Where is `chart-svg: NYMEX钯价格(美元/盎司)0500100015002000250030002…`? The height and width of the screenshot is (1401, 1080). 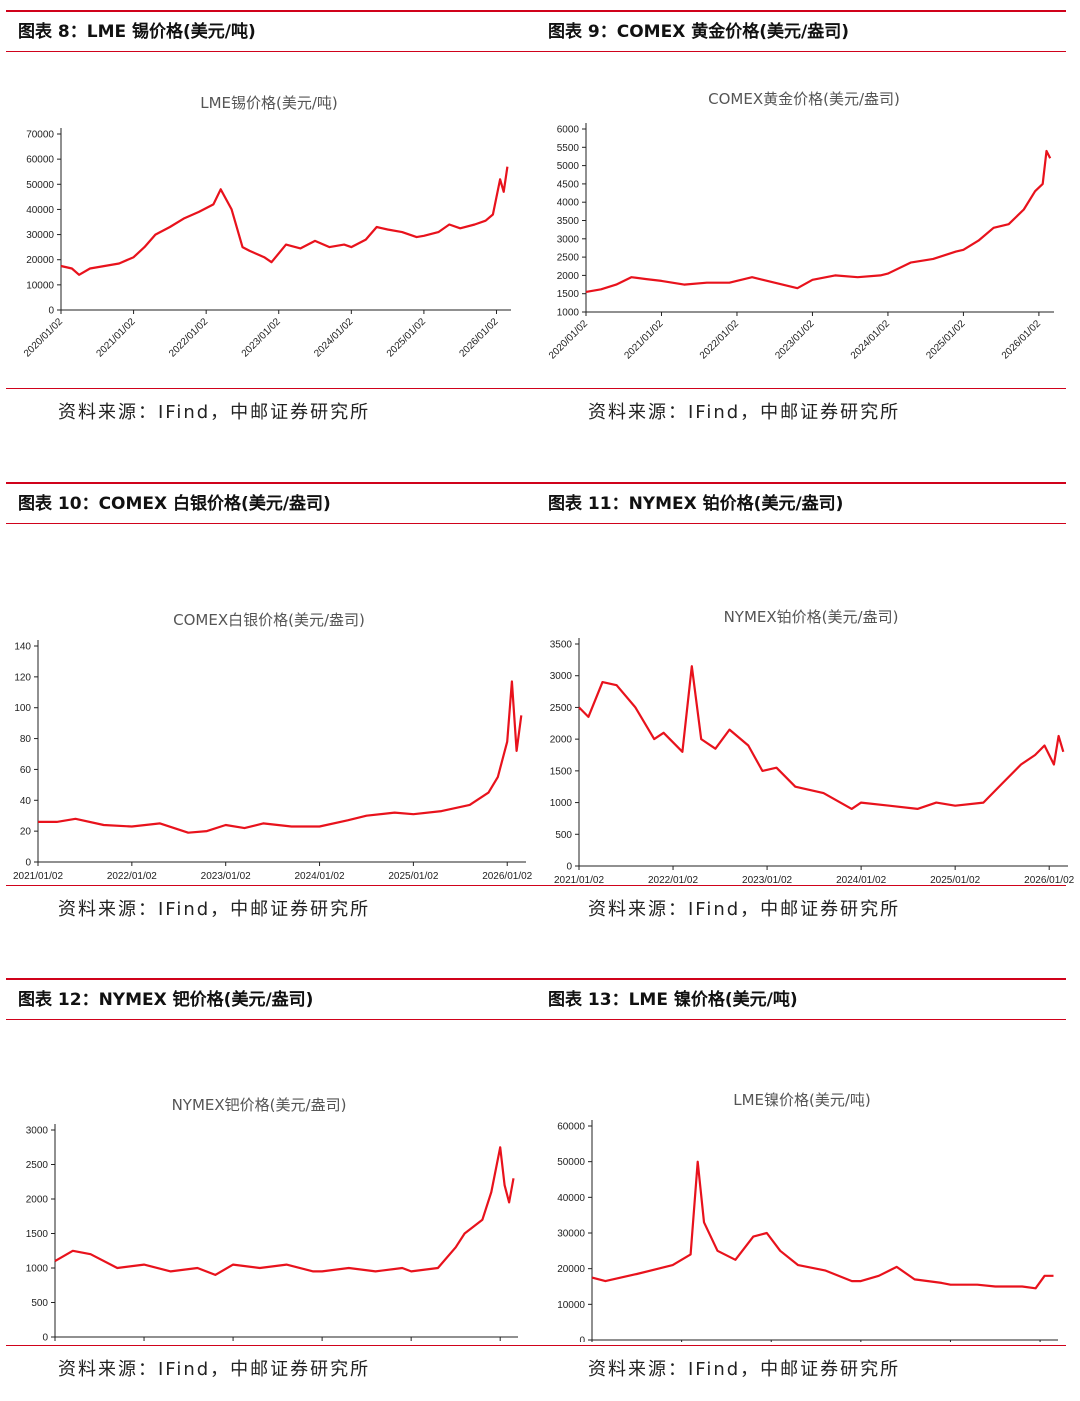 chart-svg: NYMEX钯价格(美元/盎司)0500100015002000250030002… is located at coordinates (272, 1219).